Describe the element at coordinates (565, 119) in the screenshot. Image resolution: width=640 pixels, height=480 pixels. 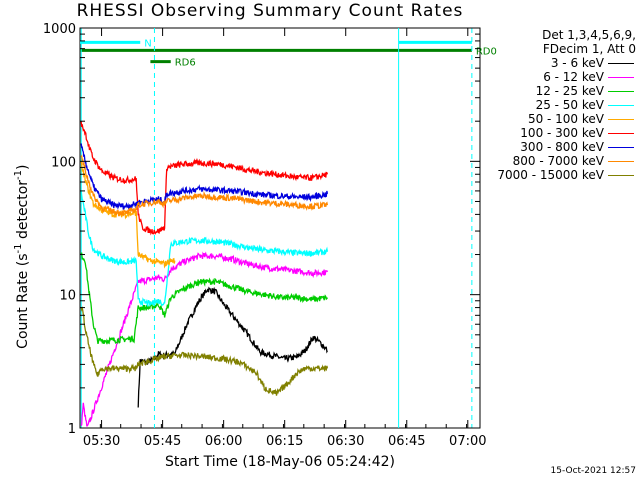
I see `legend-label-4: 50 - 100 keV` at that location.